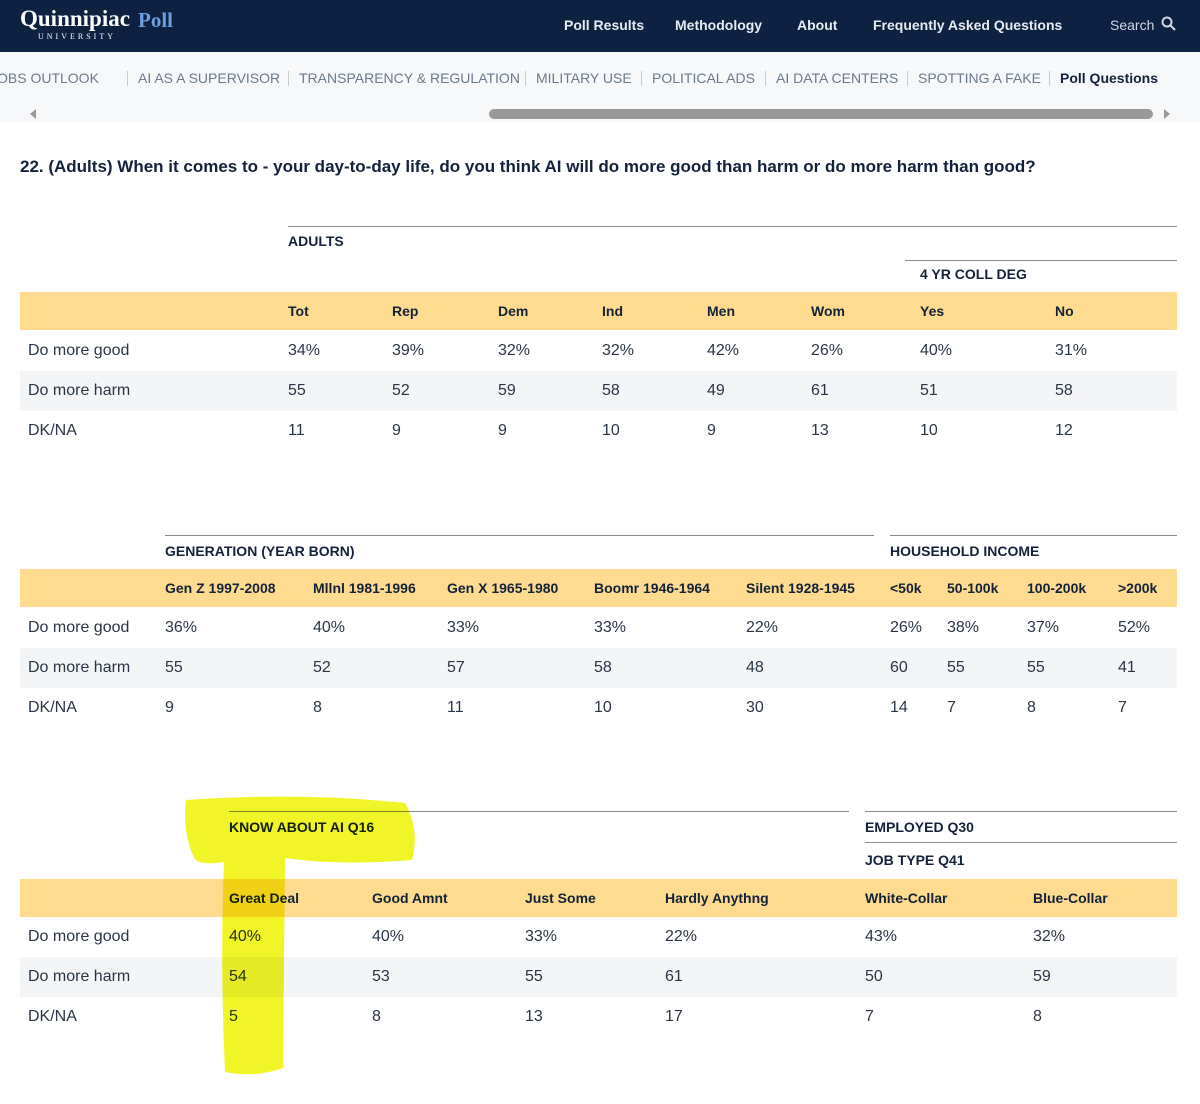 This screenshot has height=1104, width=1200. What do you see at coordinates (1169, 24) in the screenshot?
I see `search-icon` at bounding box center [1169, 24].